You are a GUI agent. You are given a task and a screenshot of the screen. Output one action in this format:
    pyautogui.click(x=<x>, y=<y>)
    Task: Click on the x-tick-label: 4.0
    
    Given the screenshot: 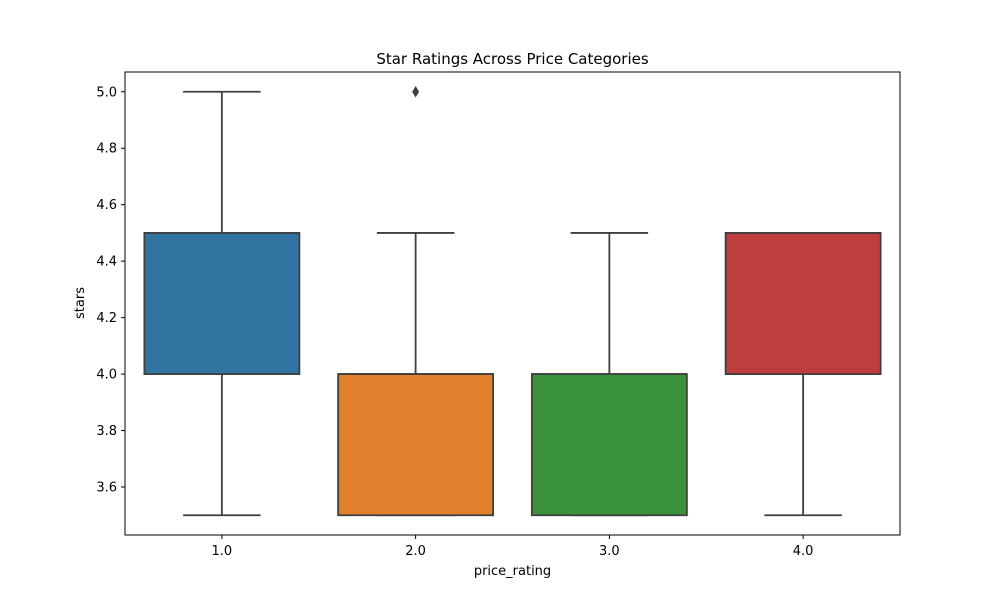 What is the action you would take?
    pyautogui.click(x=803, y=551)
    